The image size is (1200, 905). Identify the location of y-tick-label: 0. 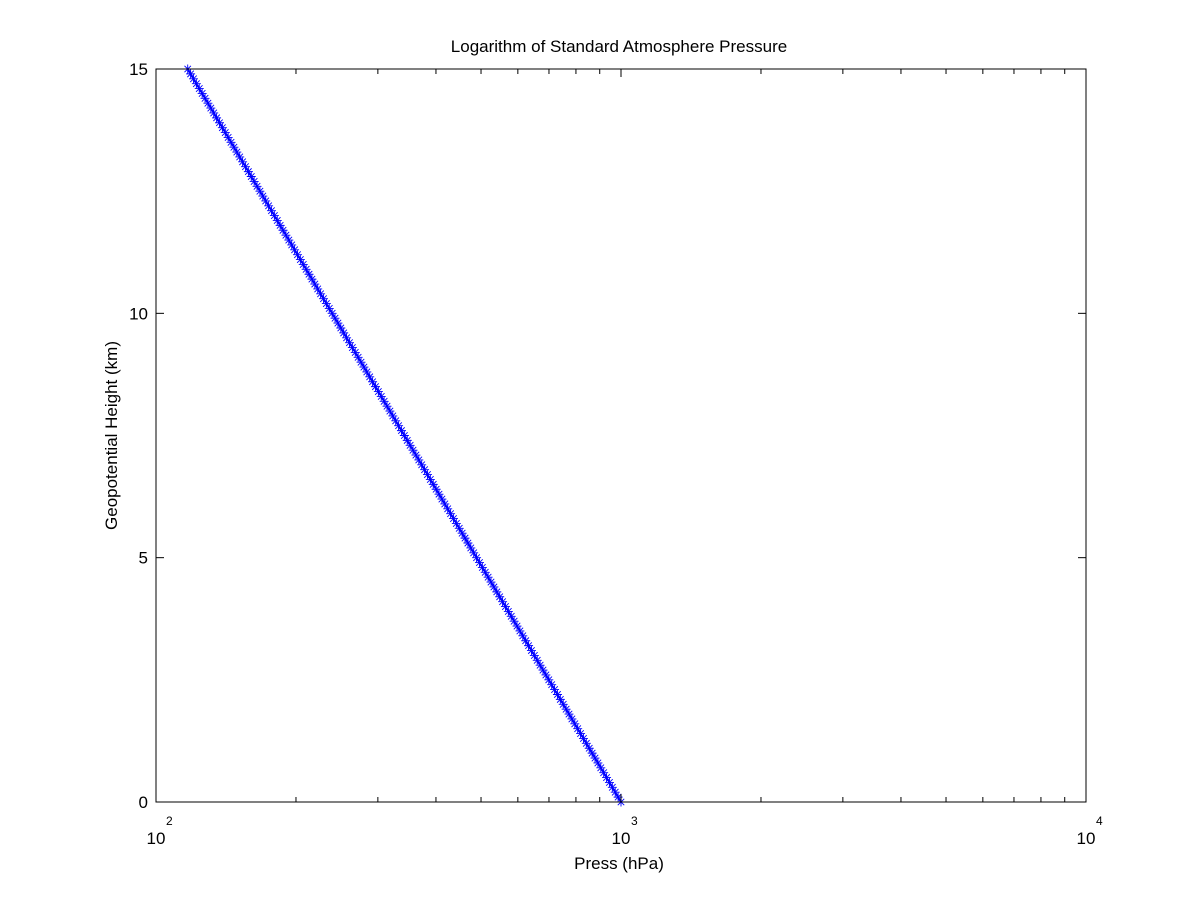
(143, 802).